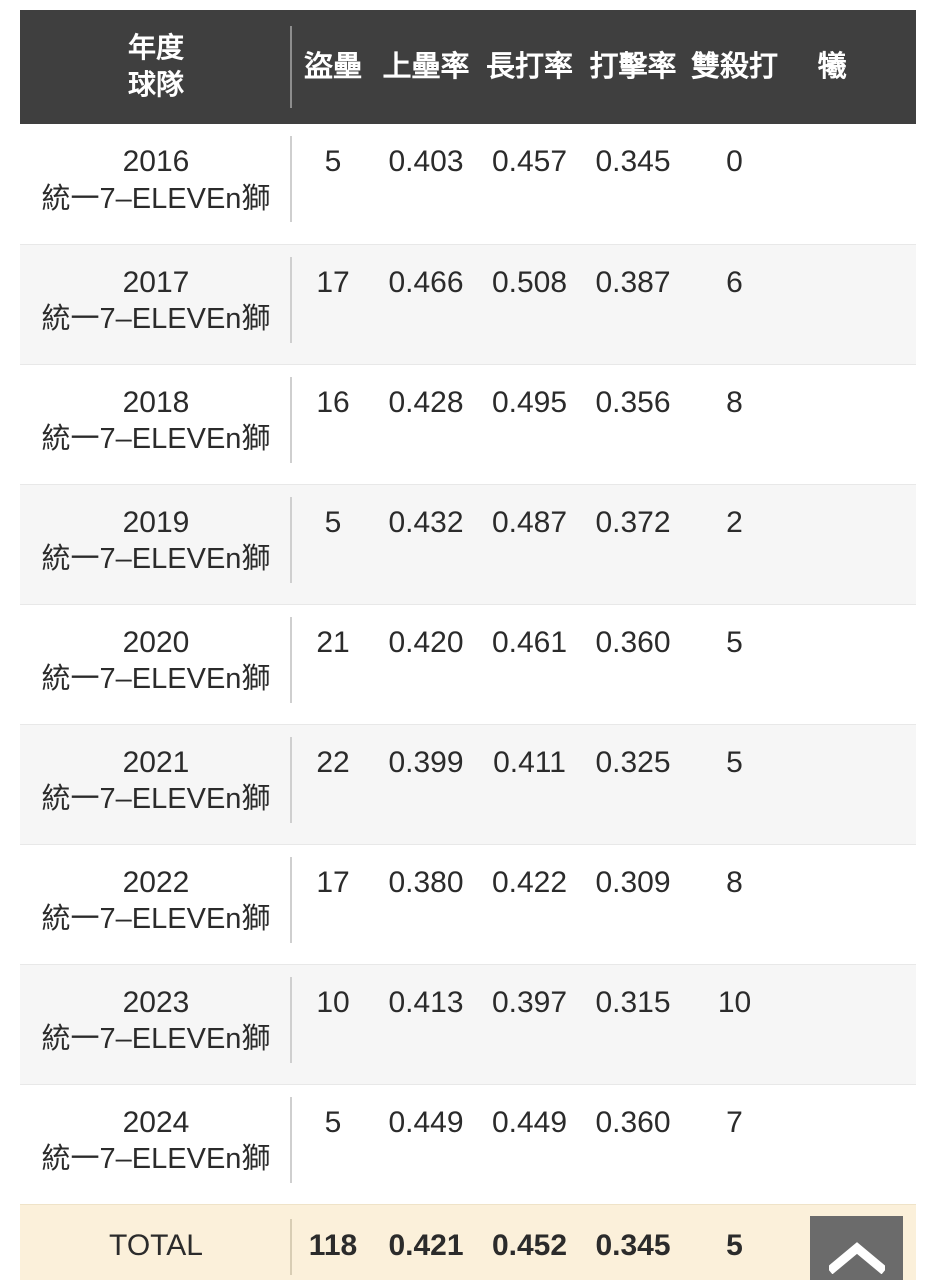 Image resolution: width=929 pixels, height=1280 pixels. Describe the element at coordinates (734, 784) in the screenshot. I see `cell-double-plays: 5` at that location.